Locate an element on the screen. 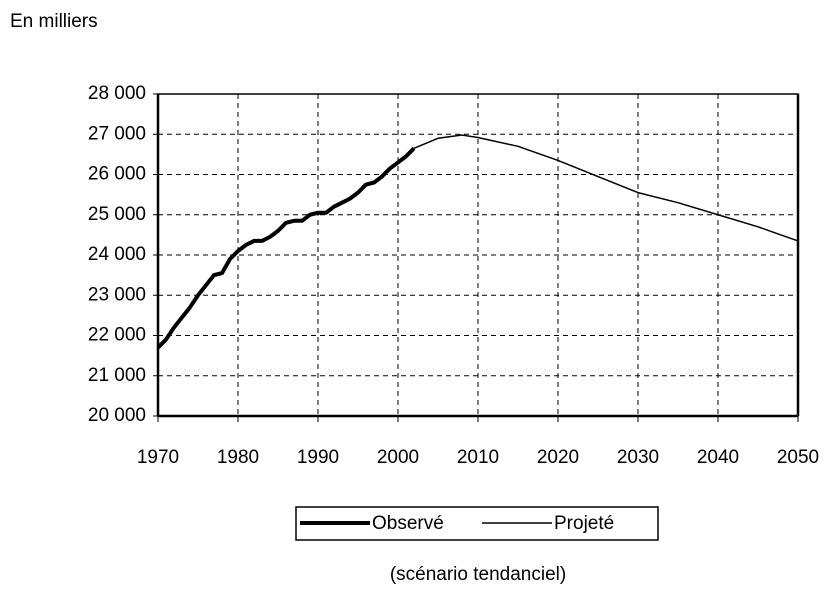 Image resolution: width=832 pixels, height=589 pixels. legend-label: Observé is located at coordinates (408, 523).